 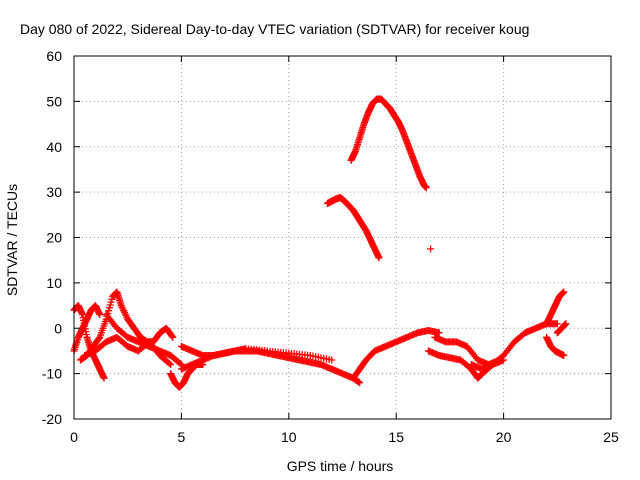 I want to click on y-tick-label: 10, so click(x=54, y=283).